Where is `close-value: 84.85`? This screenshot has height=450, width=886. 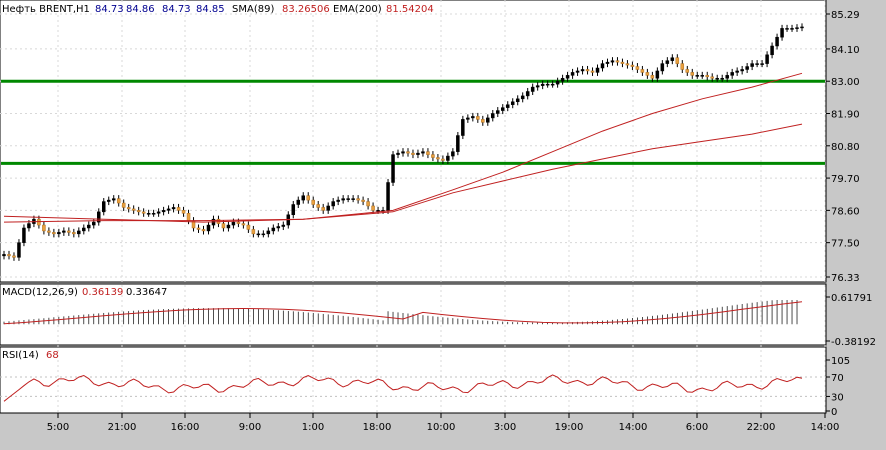 close-value: 84.85 is located at coordinates (210, 9).